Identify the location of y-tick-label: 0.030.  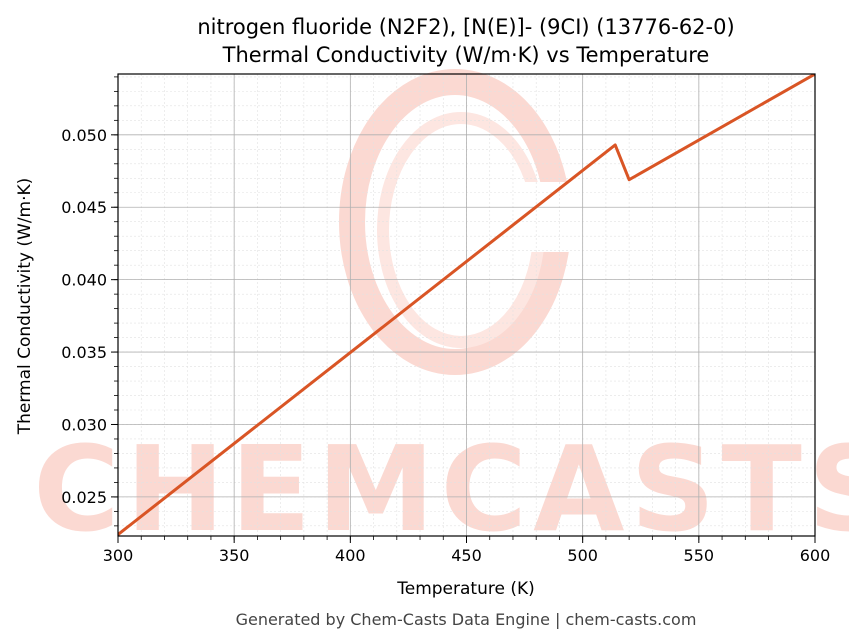
(84, 424).